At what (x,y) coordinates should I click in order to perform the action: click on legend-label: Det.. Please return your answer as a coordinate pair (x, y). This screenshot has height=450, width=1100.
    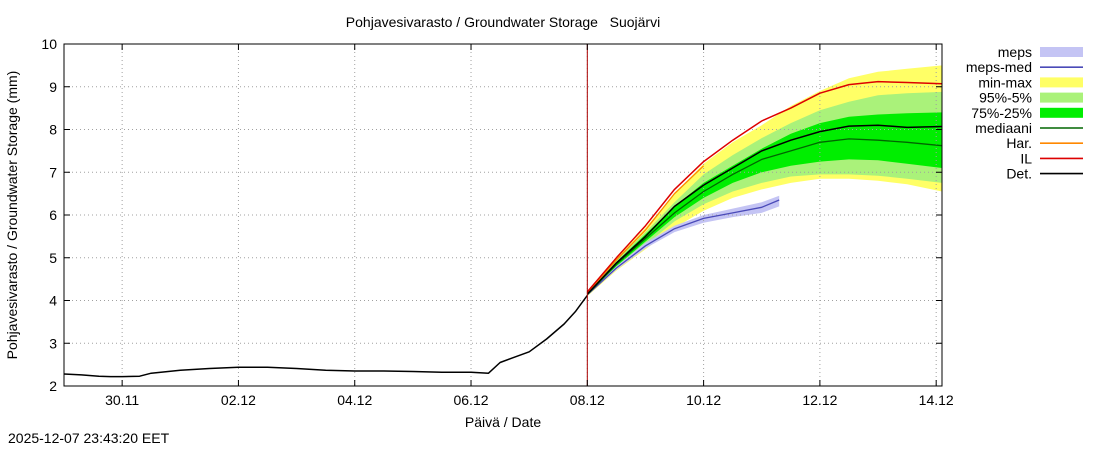
    Looking at the image, I should click on (1019, 174).